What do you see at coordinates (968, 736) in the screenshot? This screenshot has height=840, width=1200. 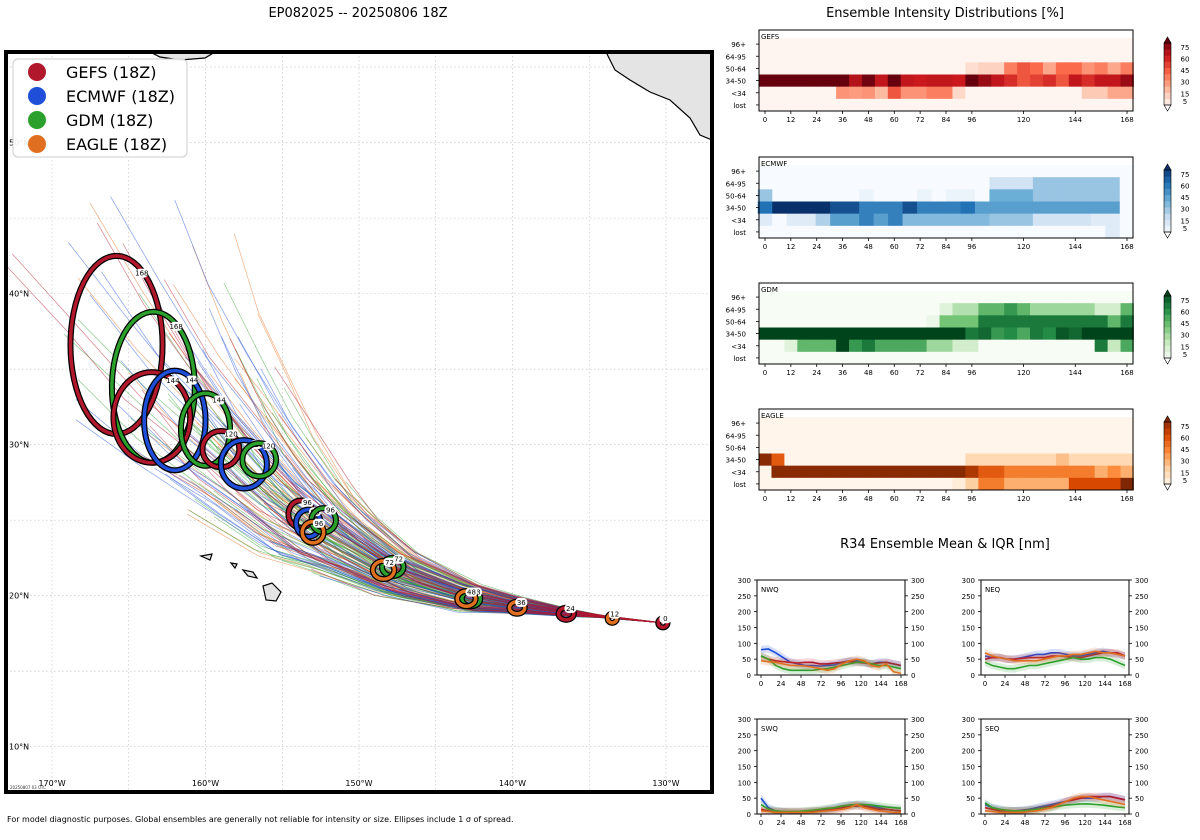 I see `r34-y-label: 250` at bounding box center [968, 736].